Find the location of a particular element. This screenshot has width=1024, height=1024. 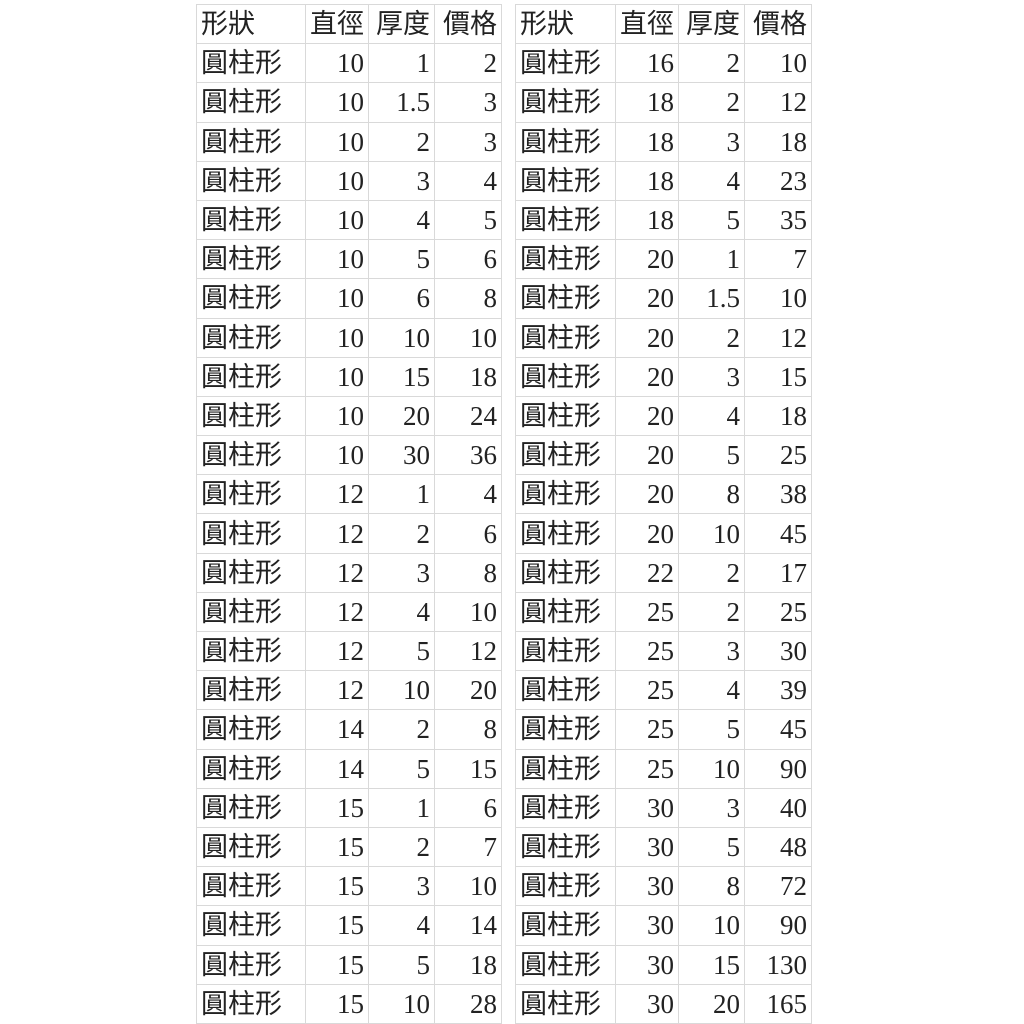

cell-price: 18 is located at coordinates (468, 376).